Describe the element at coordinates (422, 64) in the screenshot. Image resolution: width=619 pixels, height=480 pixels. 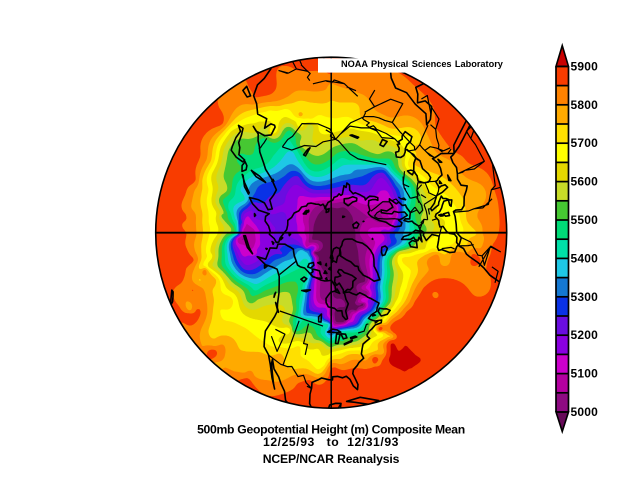
I see `svg-text:NOAA Physical Sciences Laborat: NOAA Physical Sciences Laboratory` at that location.